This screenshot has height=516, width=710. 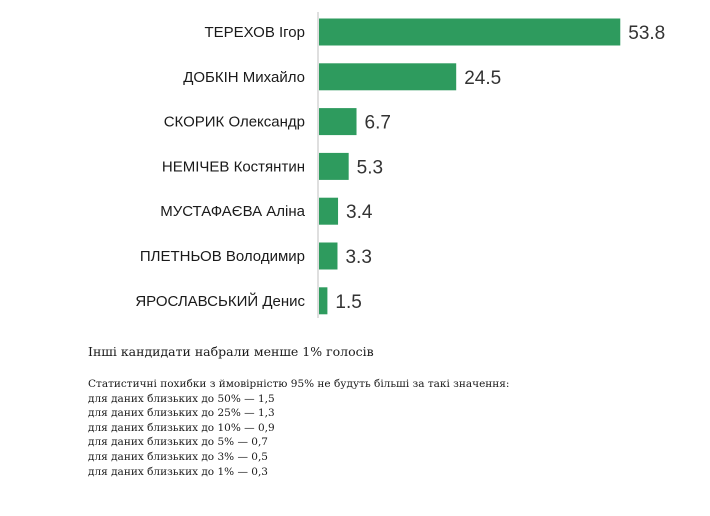 What do you see at coordinates (234, 122) in the screenshot?
I see `category-label: СКОРИК Олександр` at bounding box center [234, 122].